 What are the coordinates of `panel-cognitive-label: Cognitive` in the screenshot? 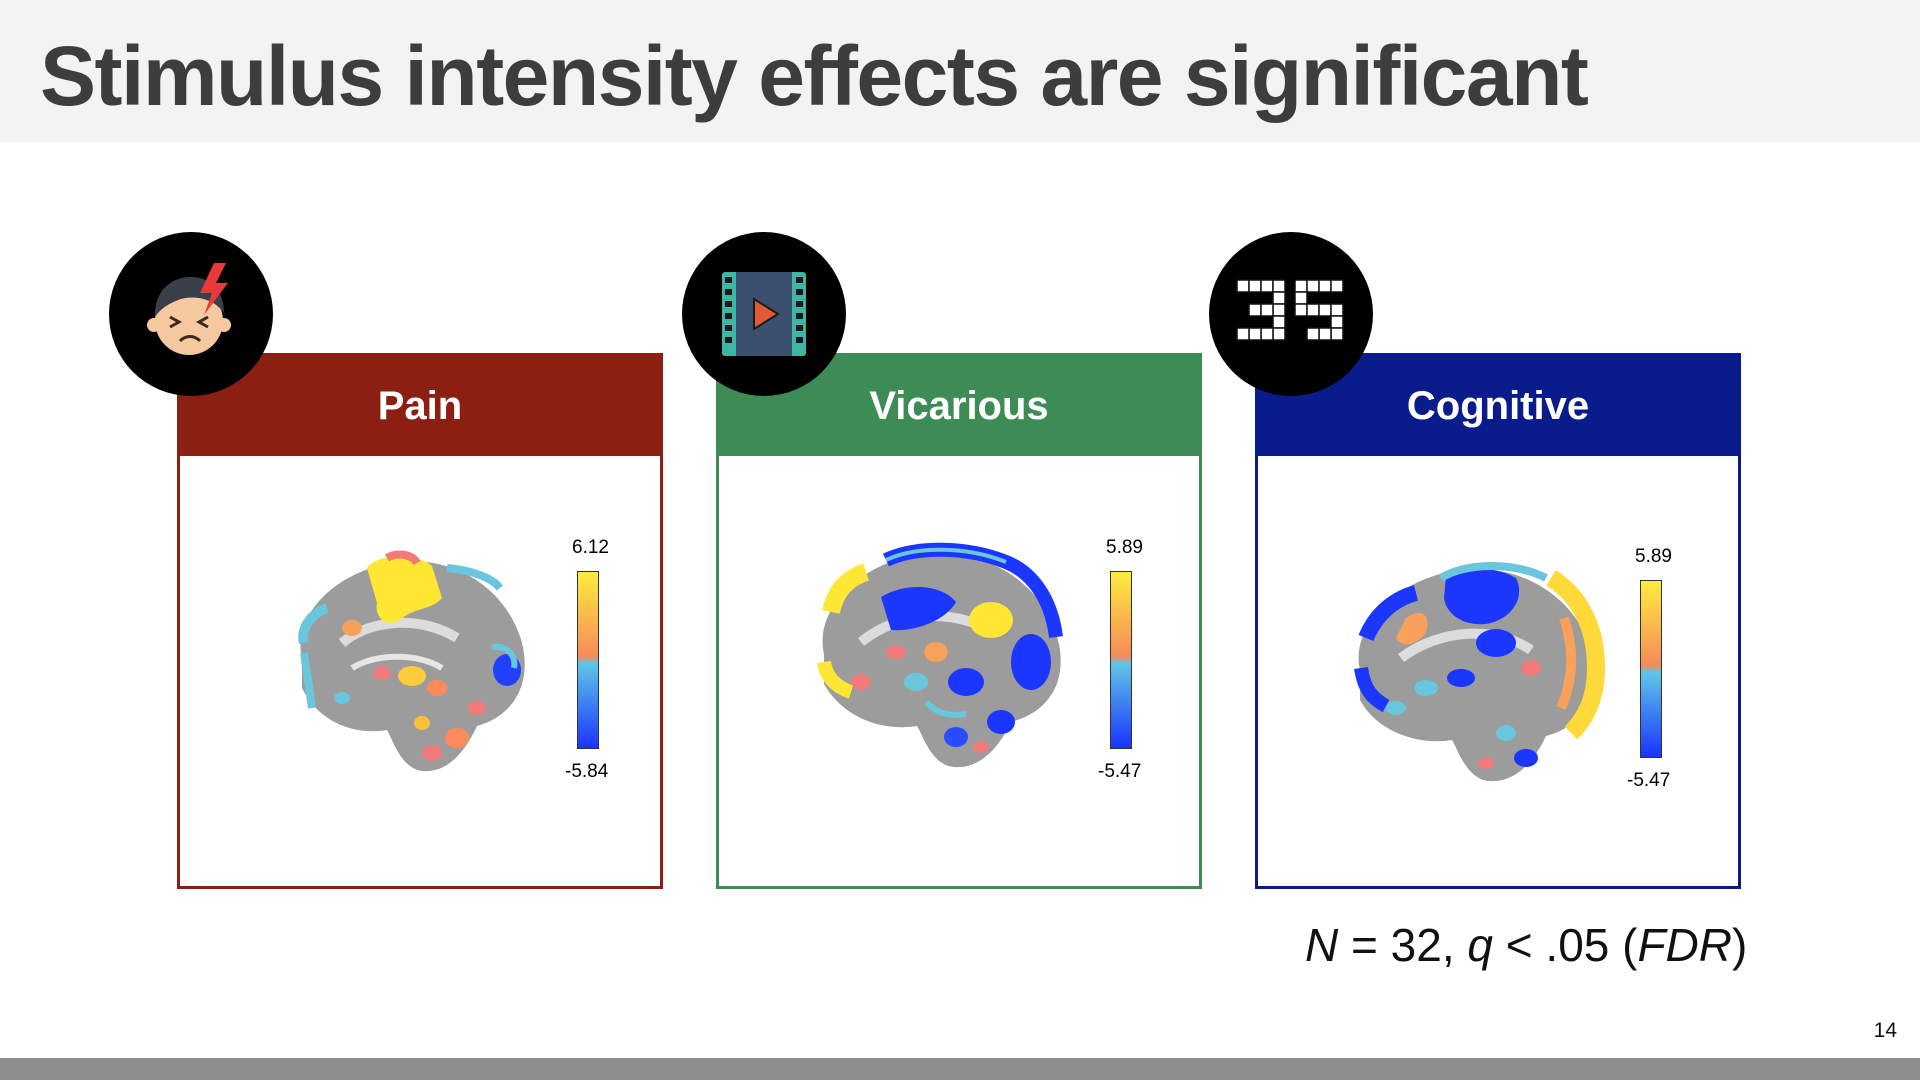 It's located at (1498, 405).